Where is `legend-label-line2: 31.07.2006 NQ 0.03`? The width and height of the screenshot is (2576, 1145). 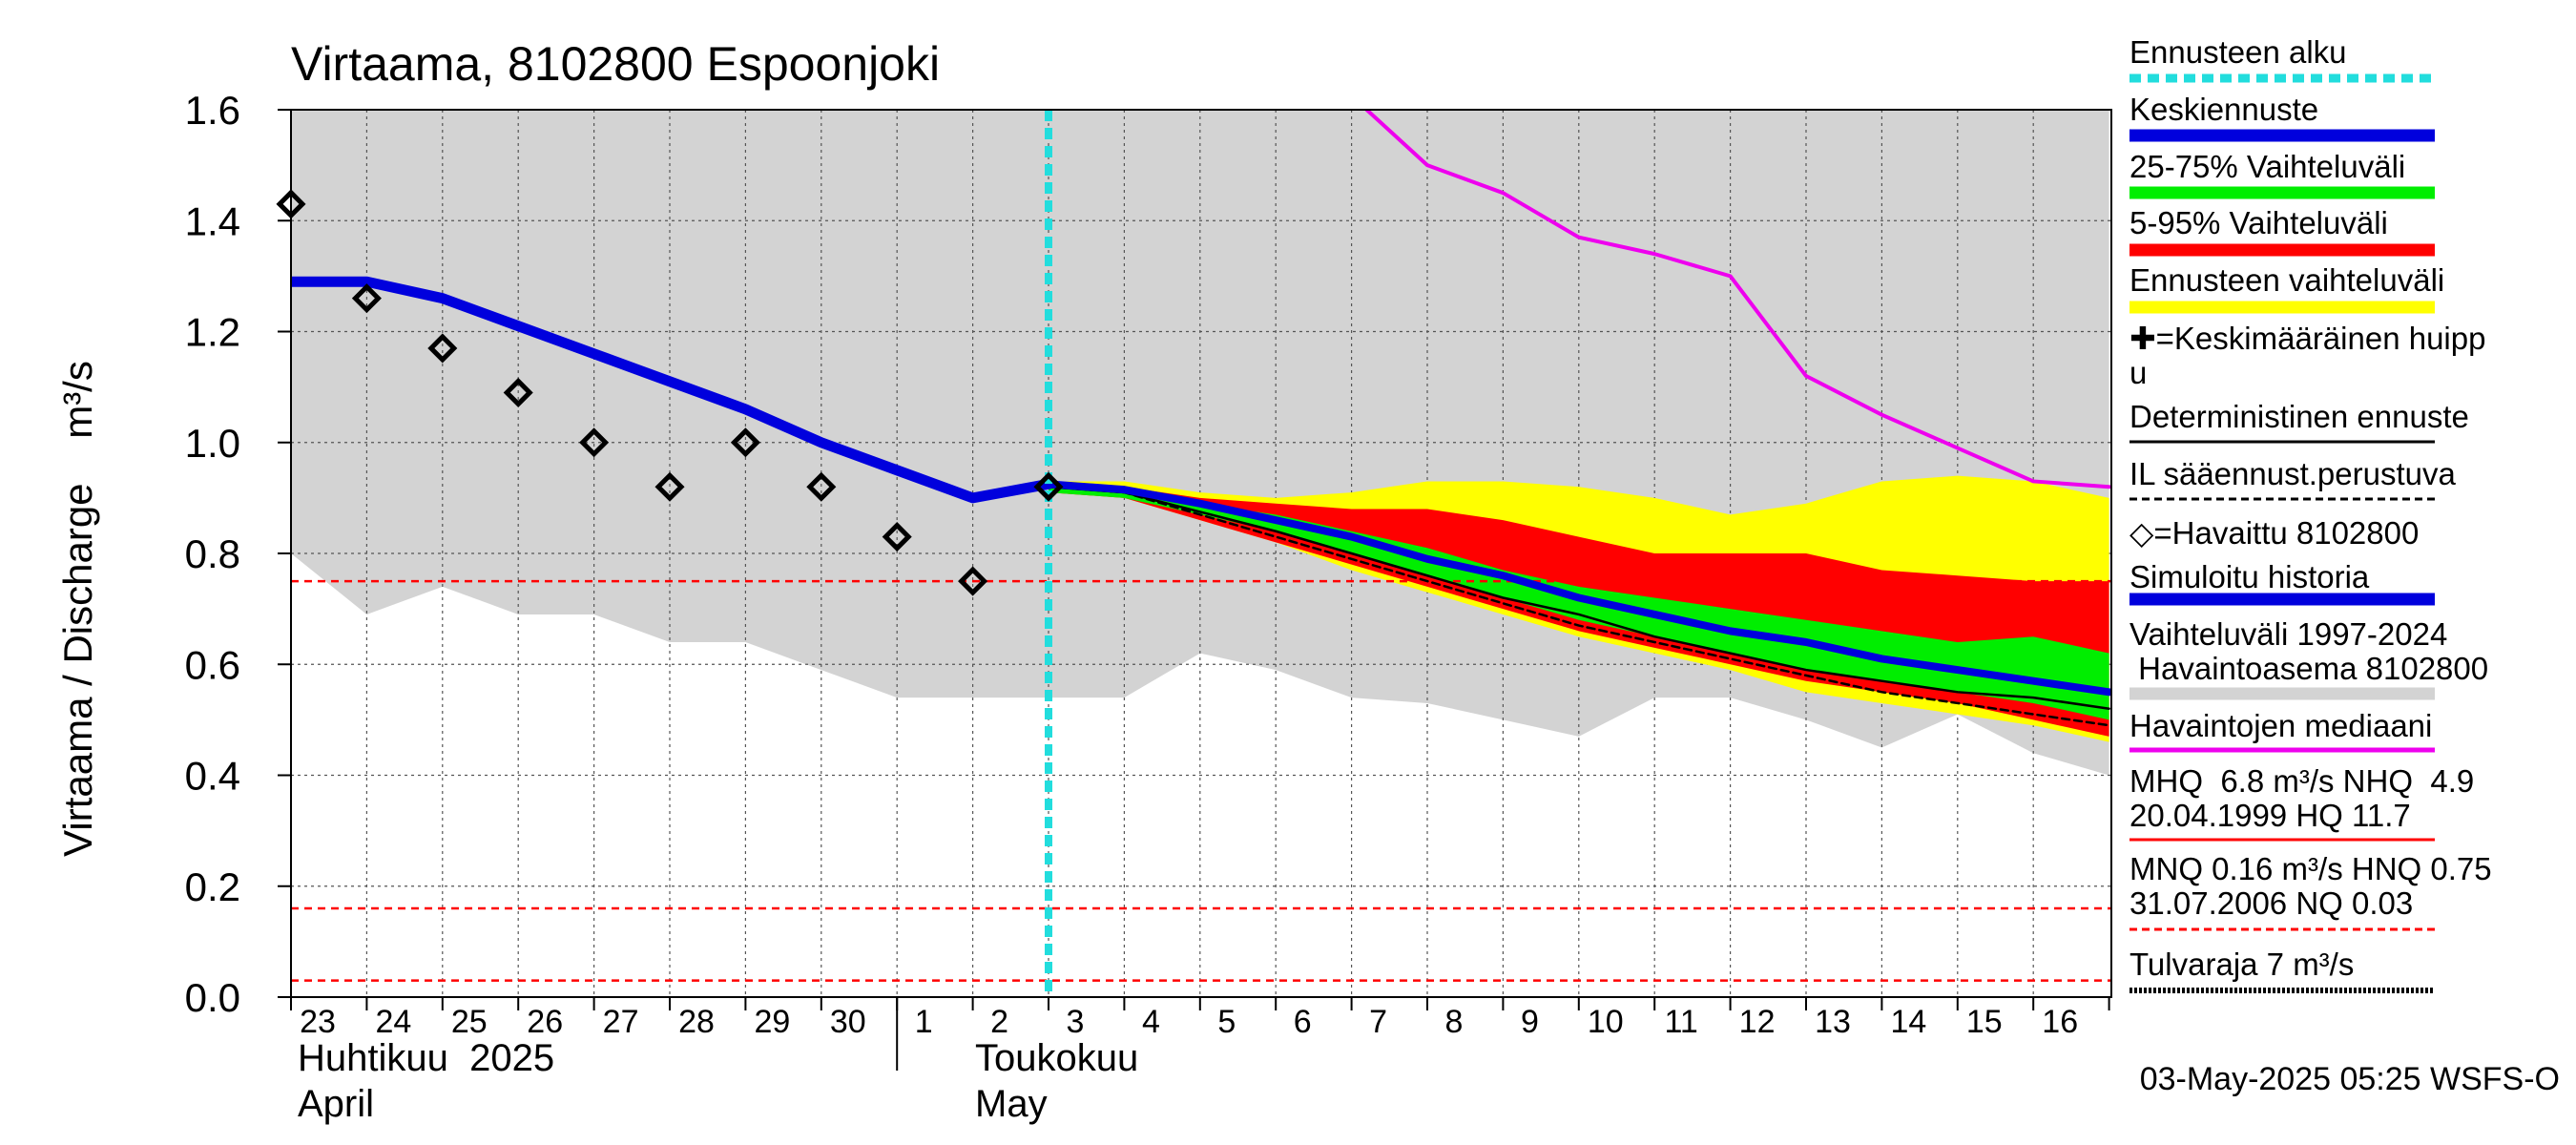 legend-label-line2: 31.07.2006 NQ 0.03 is located at coordinates (2271, 903).